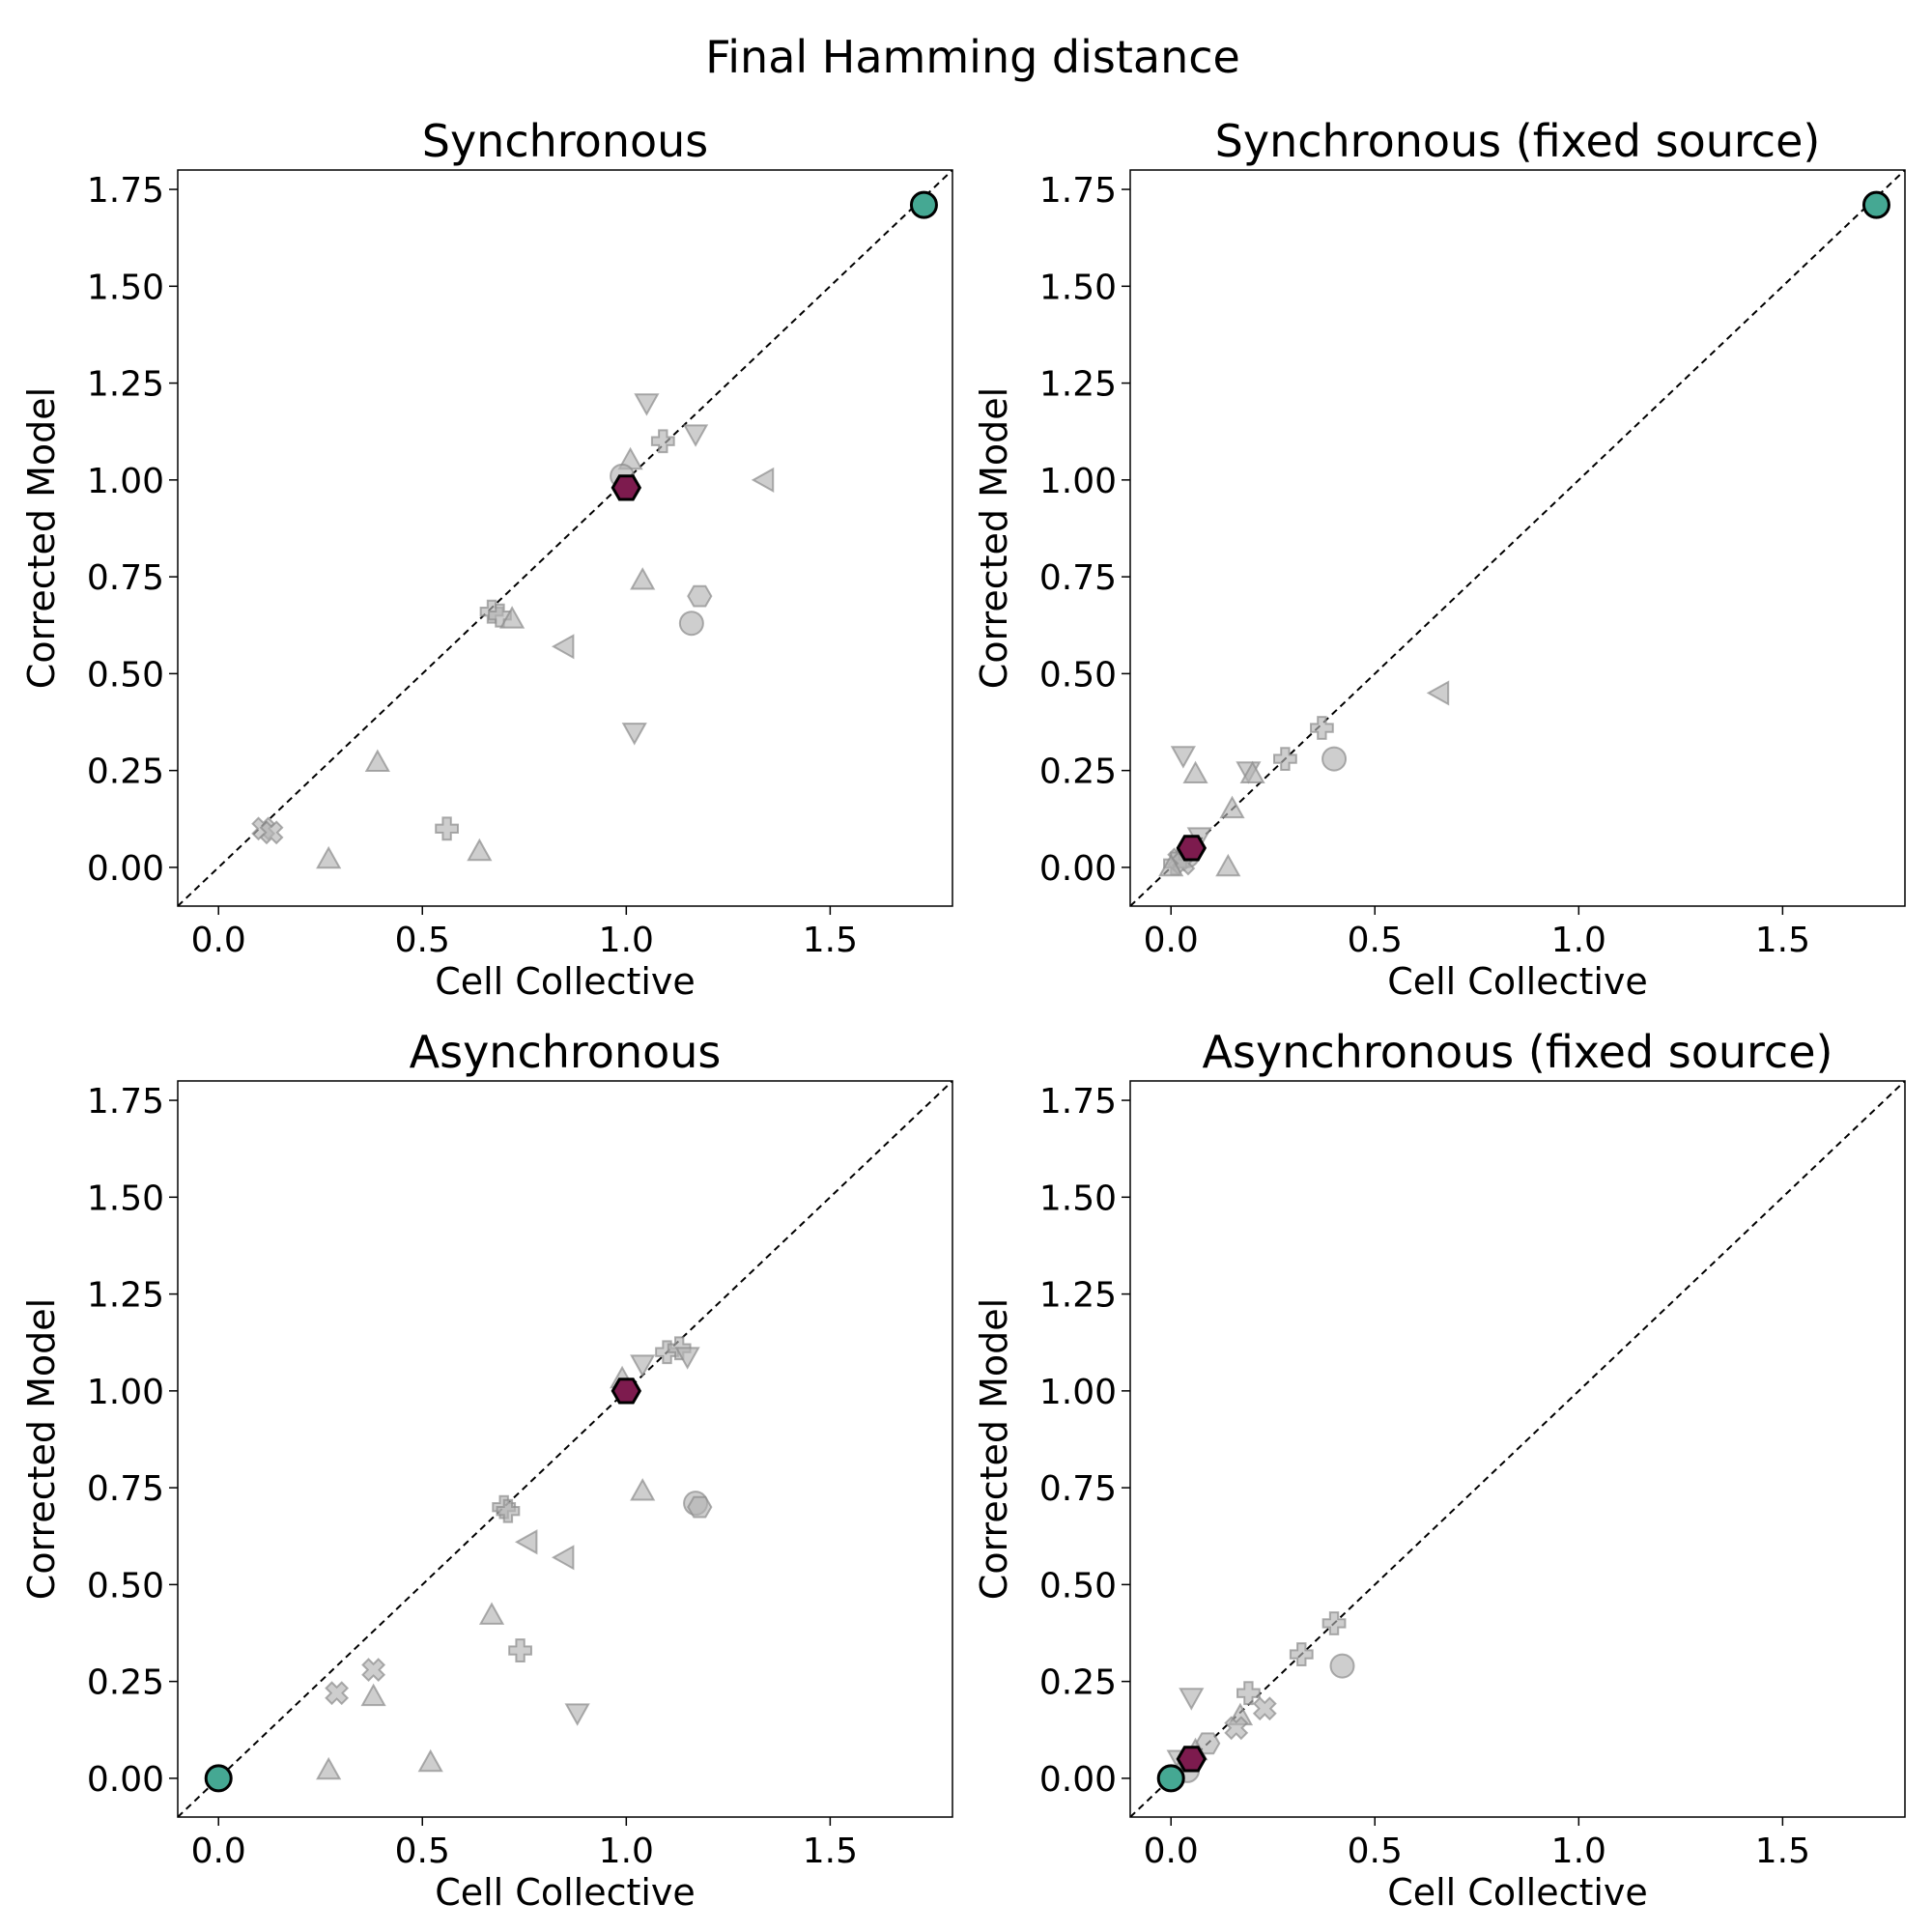  Describe the element at coordinates (566, 1052) in the screenshot. I see `panel-title: Asynchronous` at that location.